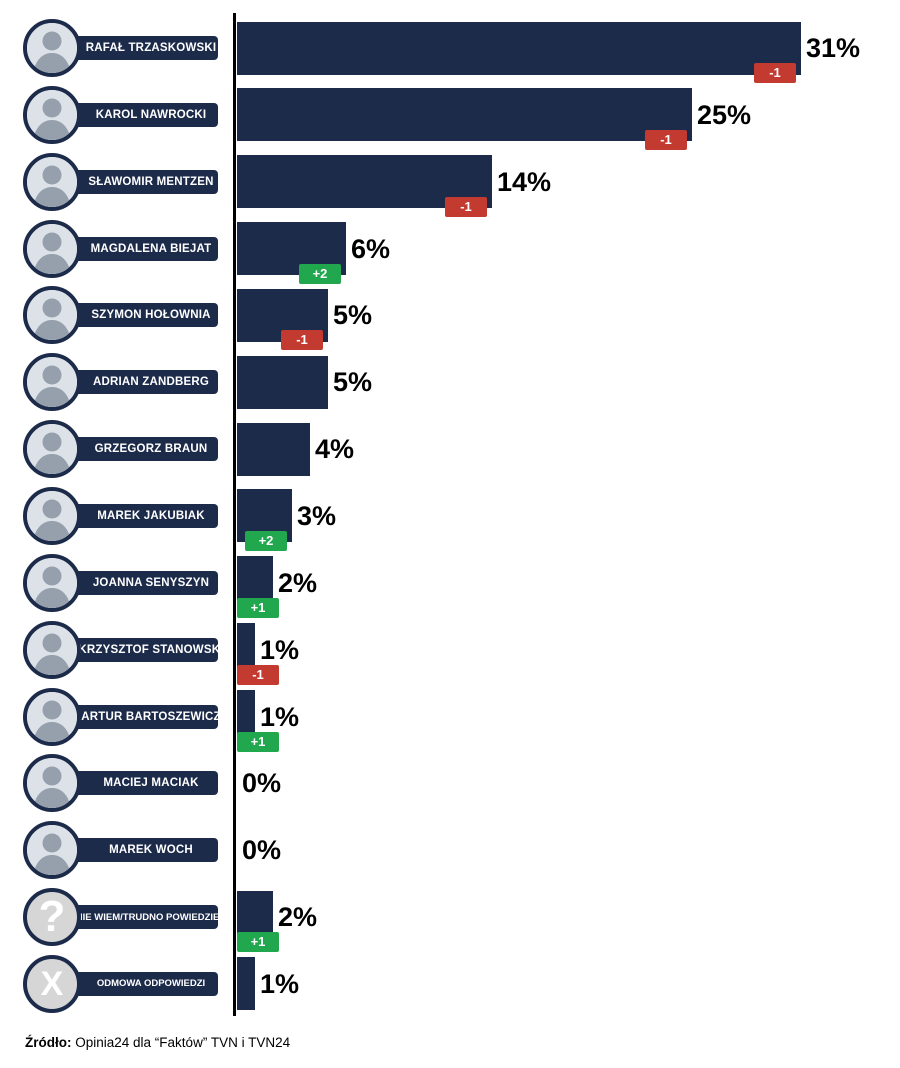 The height and width of the screenshot is (1068, 900). What do you see at coordinates (450, 783) in the screenshot?
I see `candidate-row: MACIEJ MACIAK 0%` at bounding box center [450, 783].